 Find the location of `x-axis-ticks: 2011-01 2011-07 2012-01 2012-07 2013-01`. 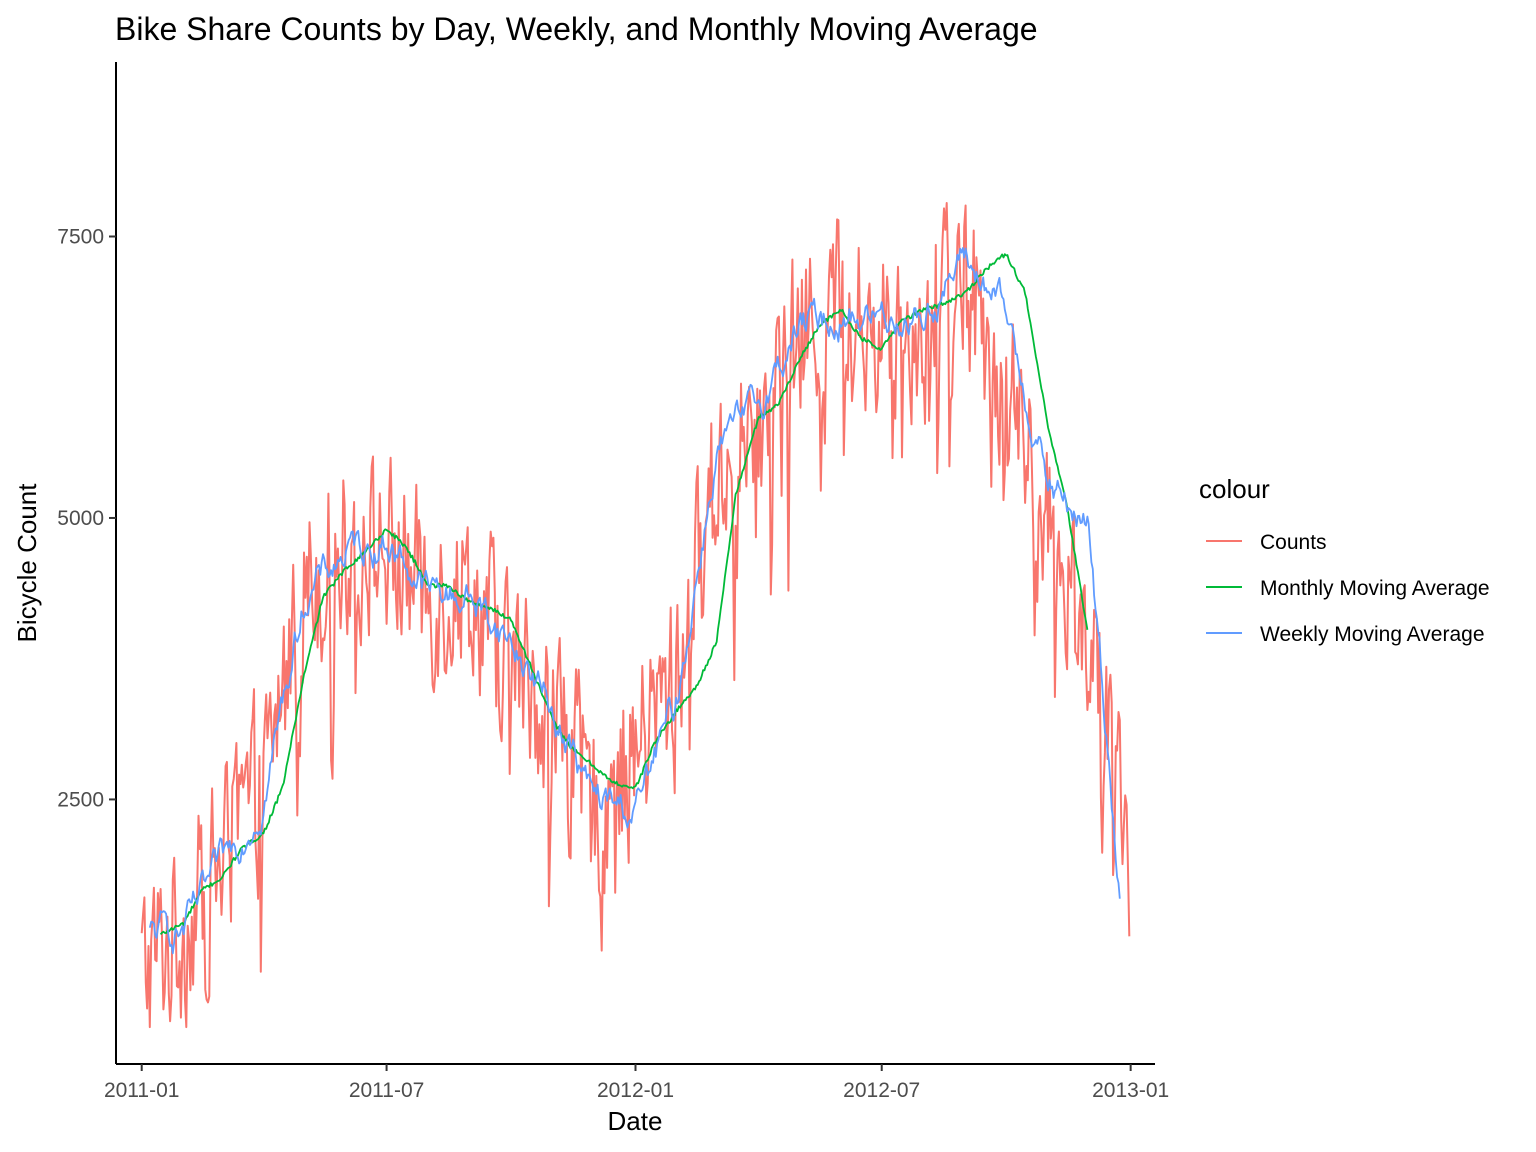

x-axis-ticks: 2011-01 2011-07 2012-01 2012-07 2013-01 is located at coordinates (636, 1083).